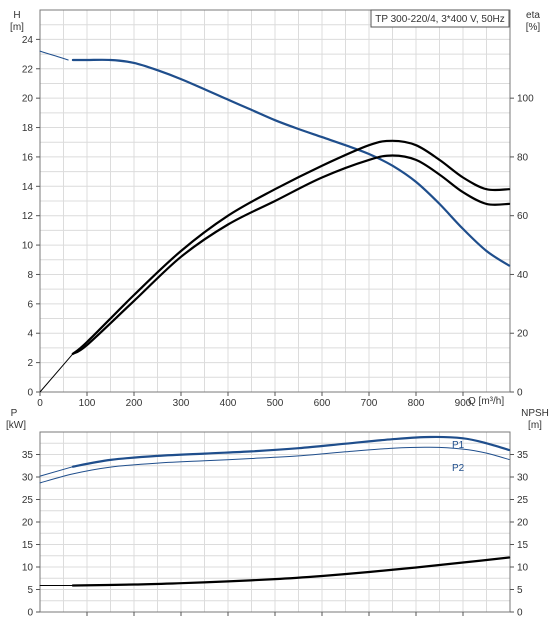 This screenshot has height=634, width=556. I want to click on x-tick-label: 100, so click(87, 403).